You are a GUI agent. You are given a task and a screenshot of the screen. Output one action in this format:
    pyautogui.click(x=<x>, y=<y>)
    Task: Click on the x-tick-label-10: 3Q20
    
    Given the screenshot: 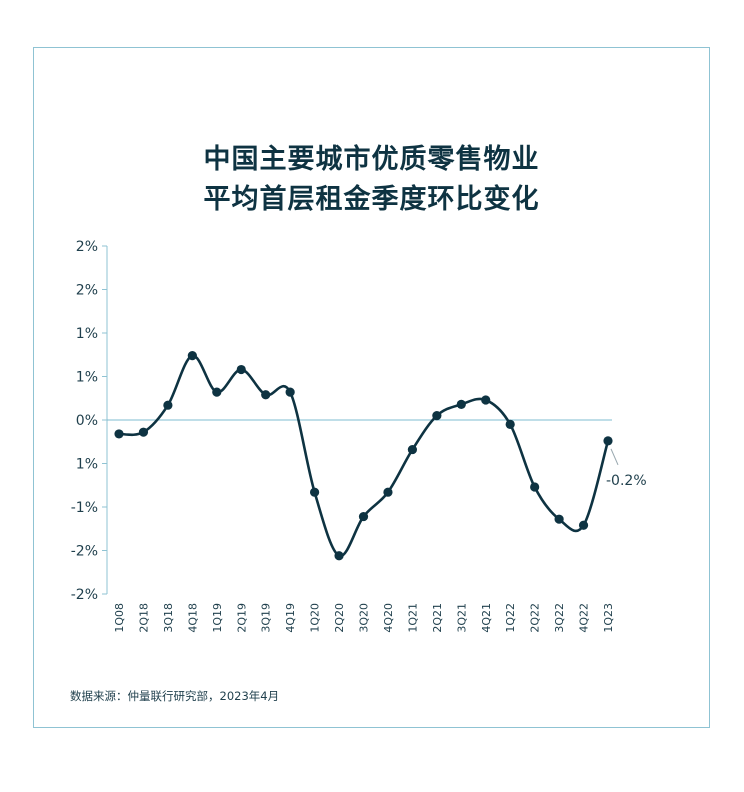 What is the action you would take?
    pyautogui.click(x=364, y=618)
    